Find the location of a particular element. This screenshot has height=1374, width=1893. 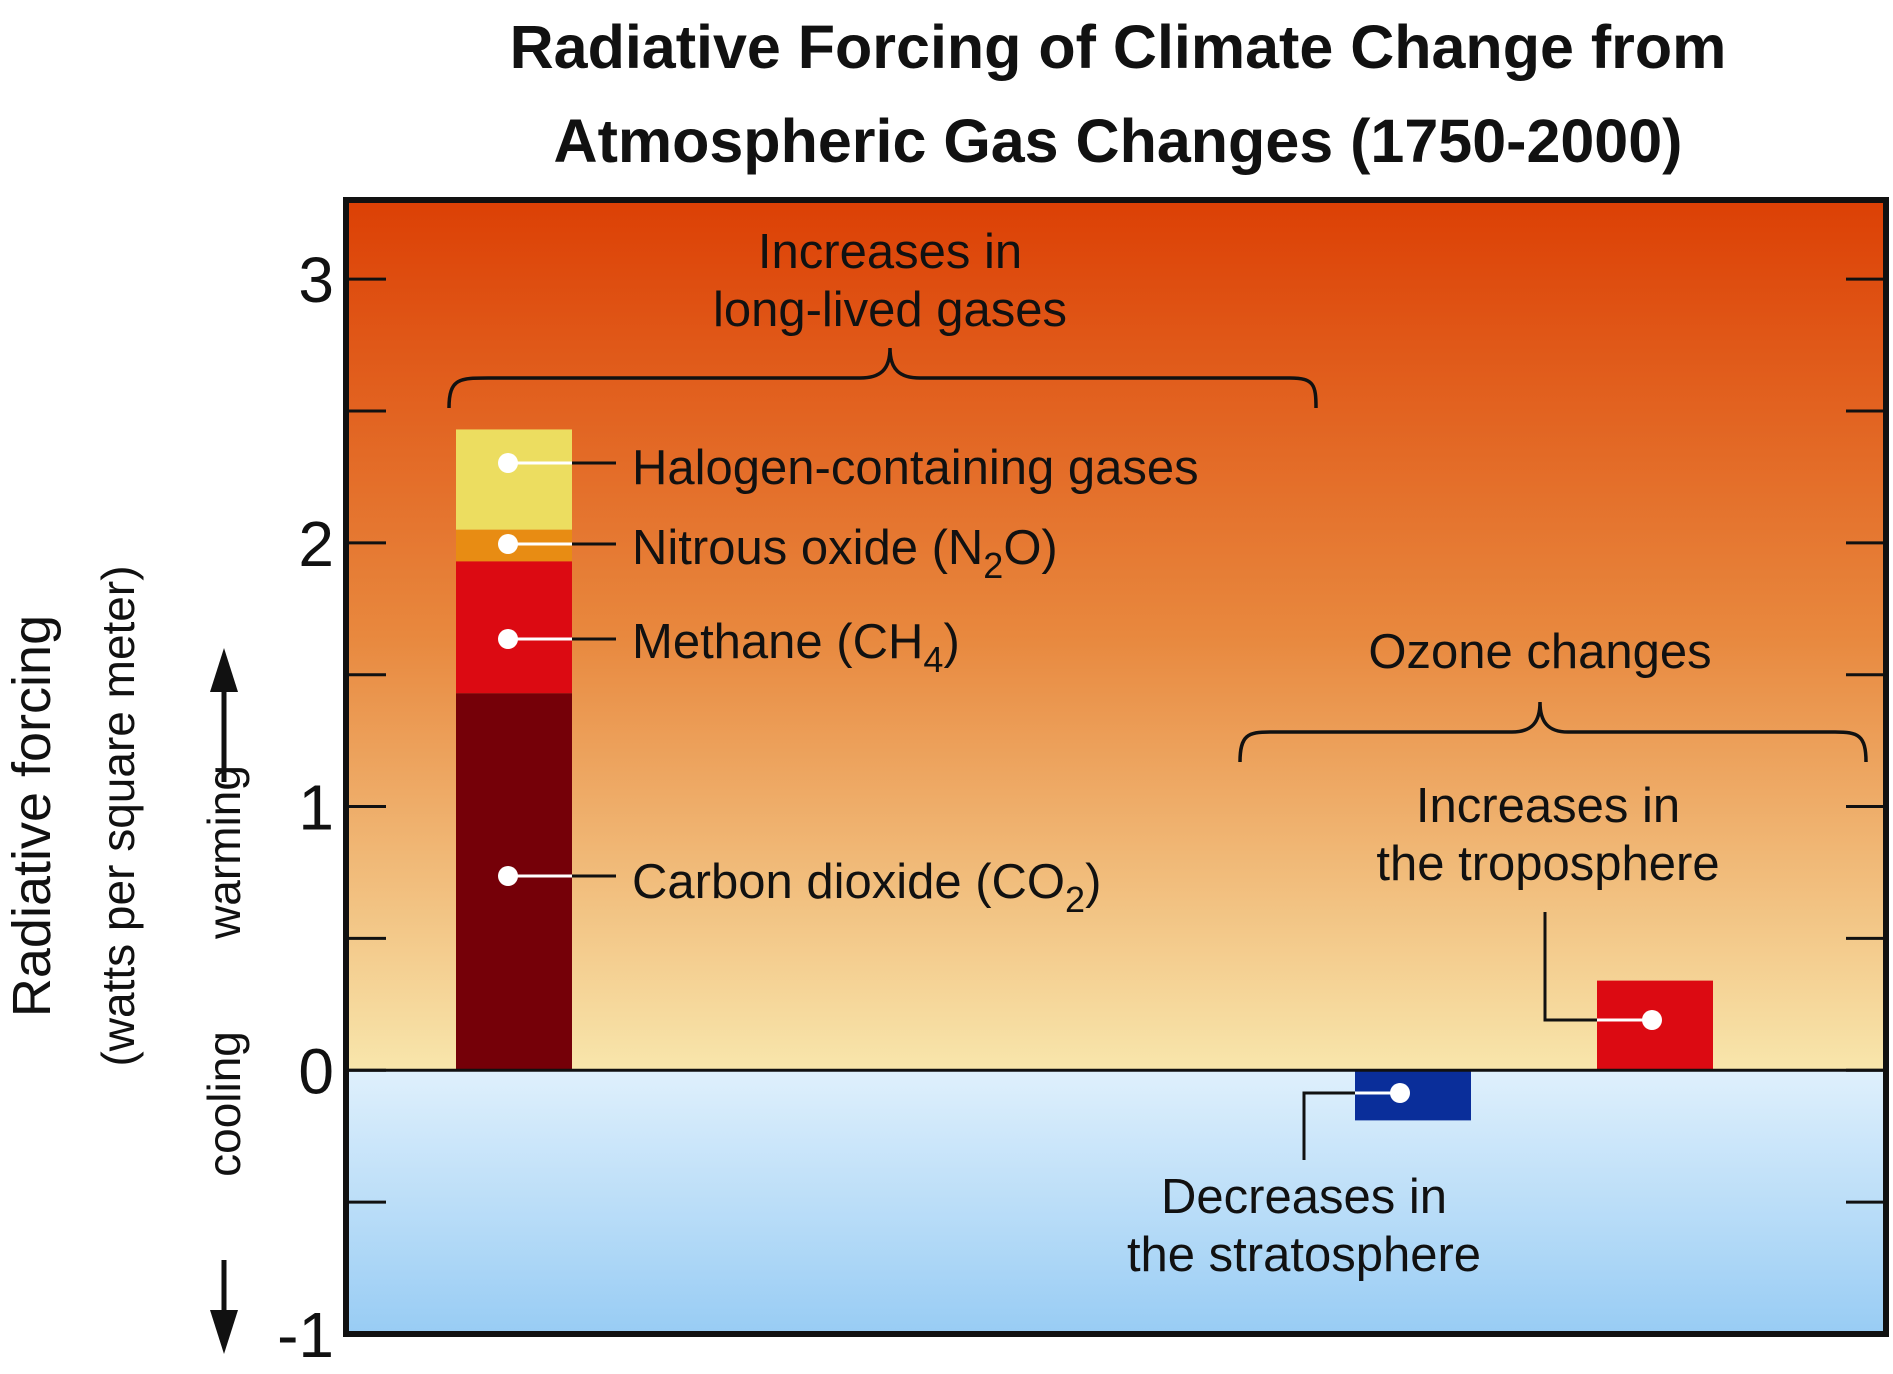

brace-long-lived is located at coordinates (882, 378).